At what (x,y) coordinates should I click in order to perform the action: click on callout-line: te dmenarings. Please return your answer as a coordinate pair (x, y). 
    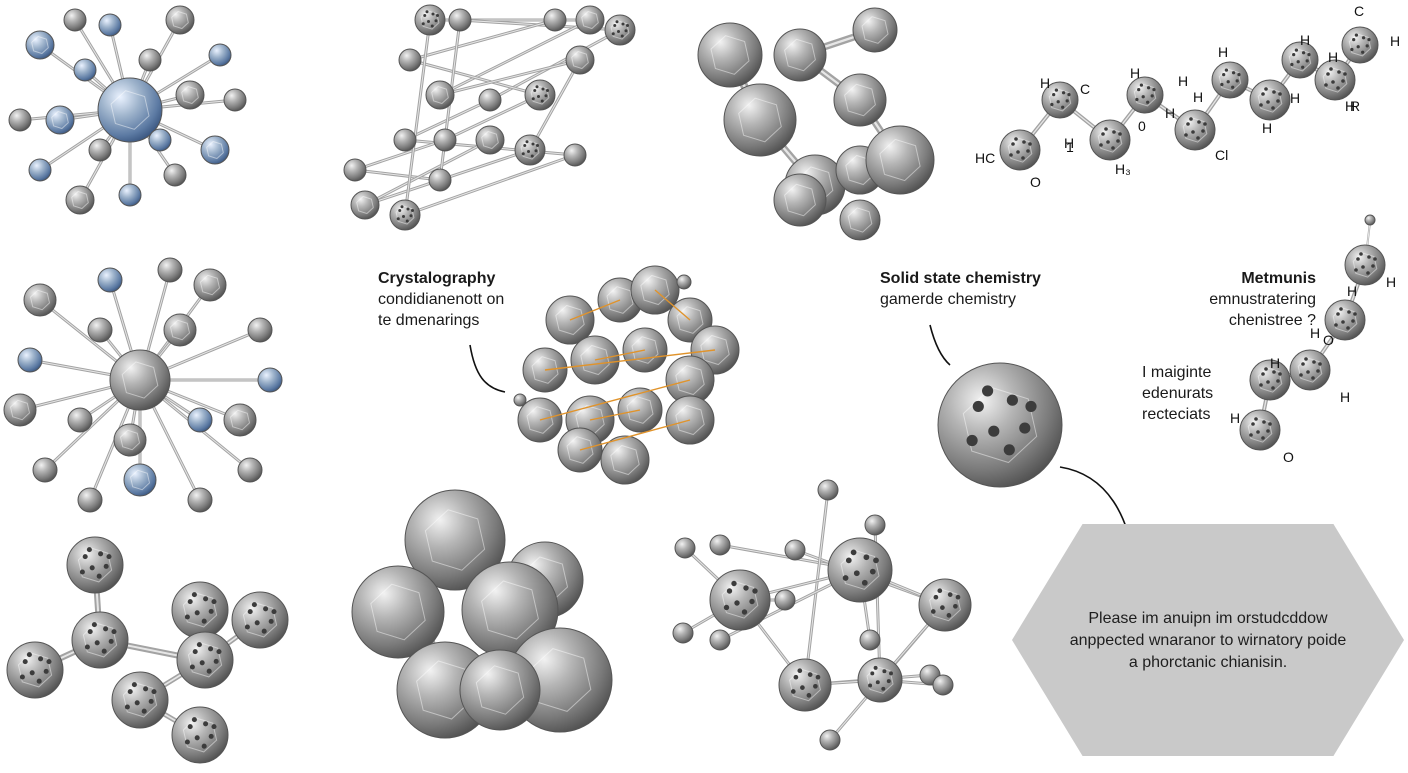
    Looking at the image, I should click on (429, 320).